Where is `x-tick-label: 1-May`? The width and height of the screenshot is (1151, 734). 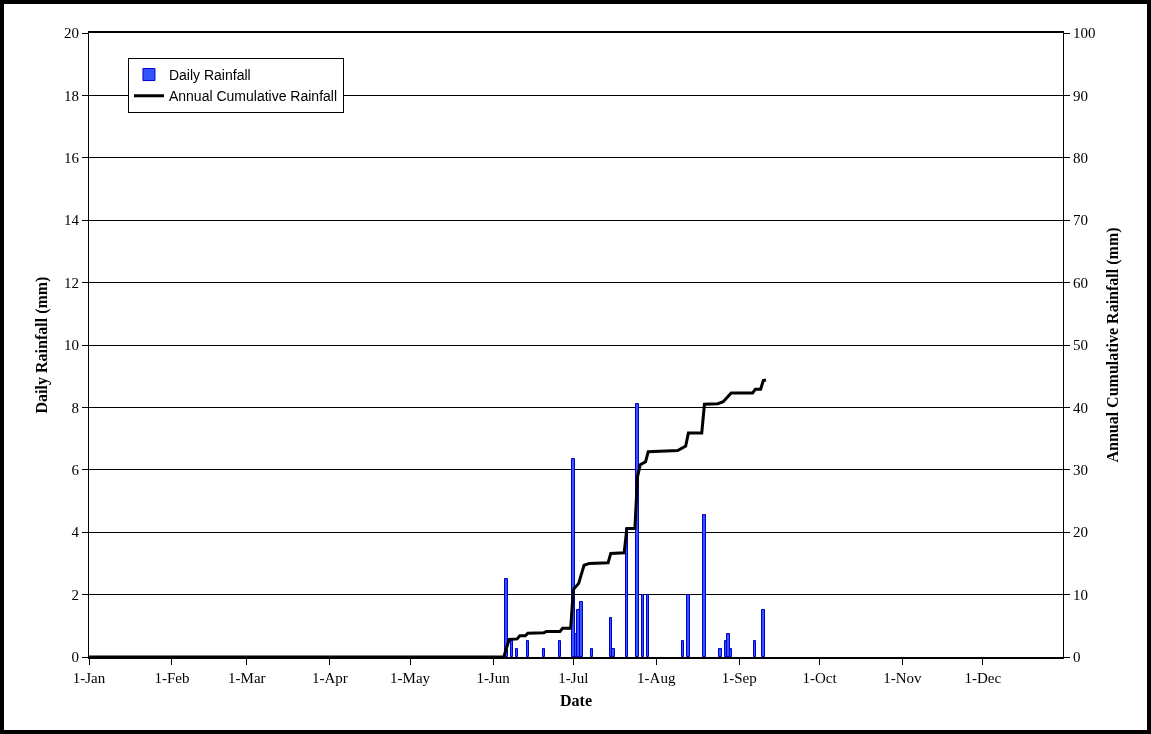
x-tick-label: 1-May is located at coordinates (410, 678).